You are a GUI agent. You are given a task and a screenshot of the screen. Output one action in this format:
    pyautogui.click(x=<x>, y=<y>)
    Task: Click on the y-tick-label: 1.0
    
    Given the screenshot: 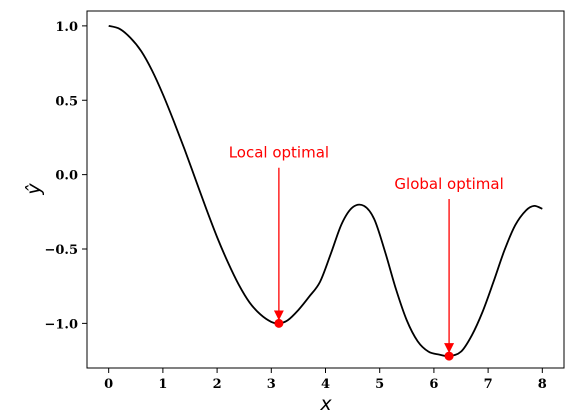 What is the action you would take?
    pyautogui.click(x=66, y=27)
    